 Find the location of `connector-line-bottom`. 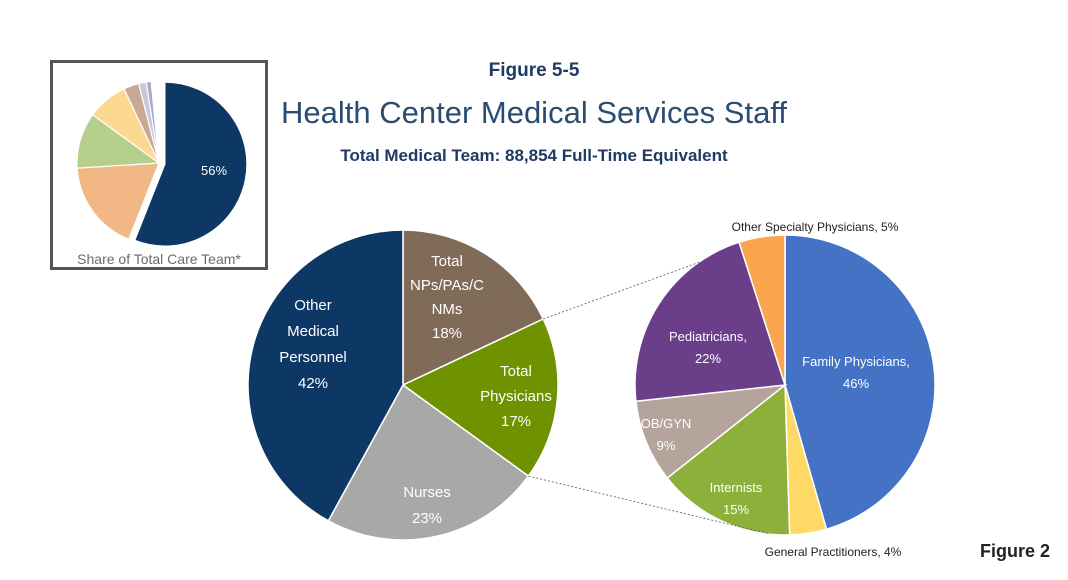

connector-line-bottom is located at coordinates (649, 505).